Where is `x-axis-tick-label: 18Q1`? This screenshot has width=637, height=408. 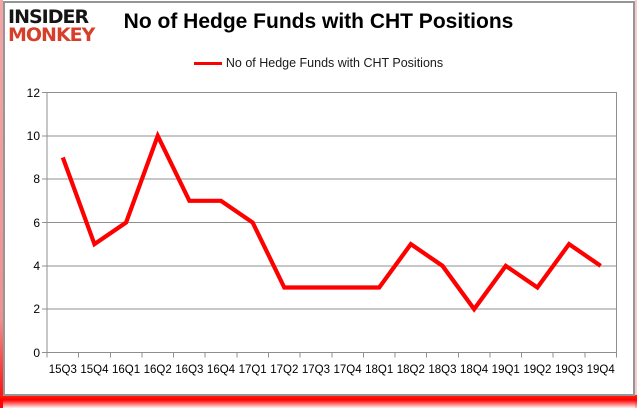
x-axis-tick-label: 18Q1 is located at coordinates (379, 370).